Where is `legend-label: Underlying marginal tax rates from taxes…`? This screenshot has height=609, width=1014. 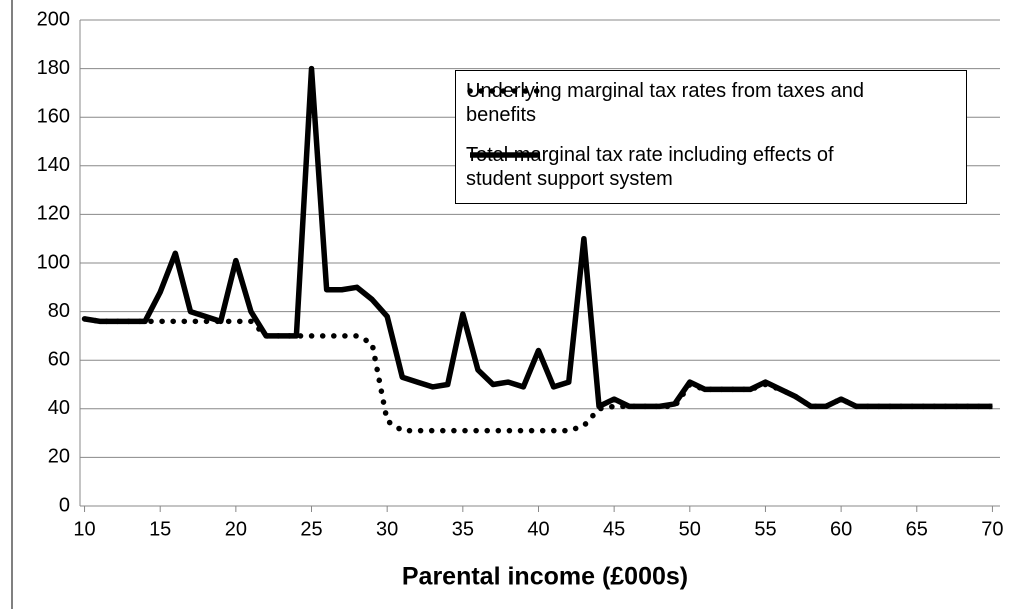
legend-label: Underlying marginal tax rates from taxes… is located at coordinates (665, 103).